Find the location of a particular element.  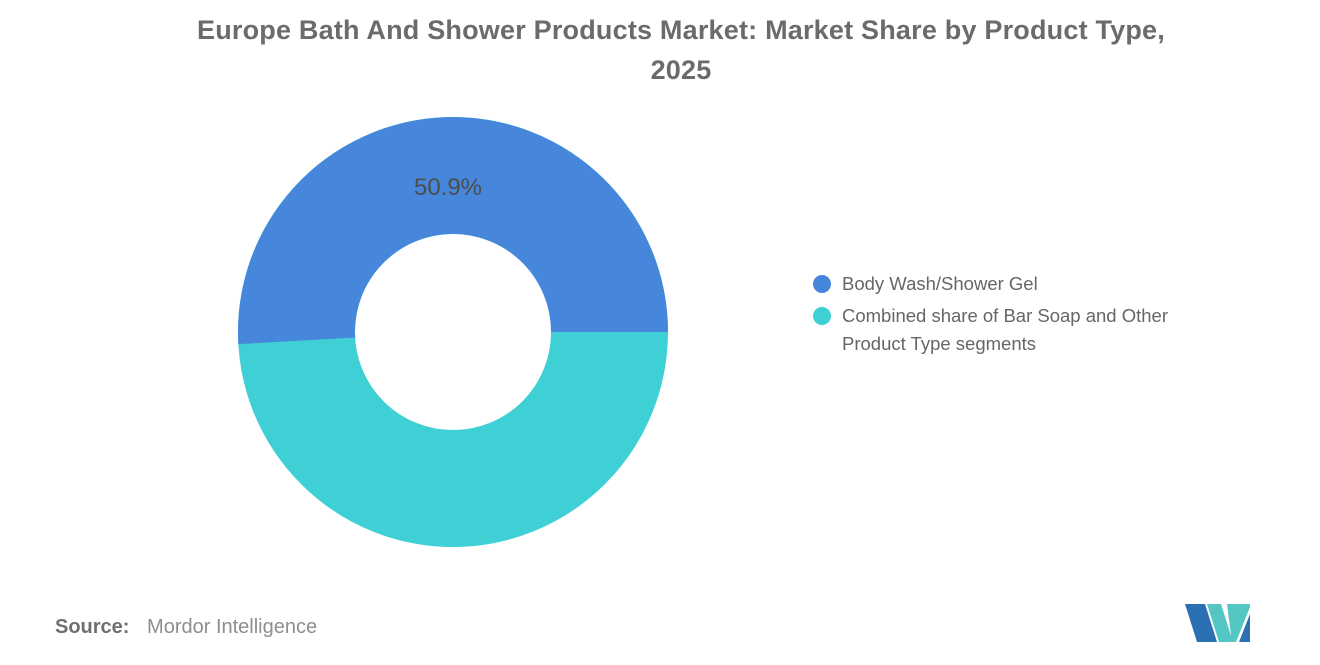

logo-left-blue-stroke is located at coordinates (1201, 623).